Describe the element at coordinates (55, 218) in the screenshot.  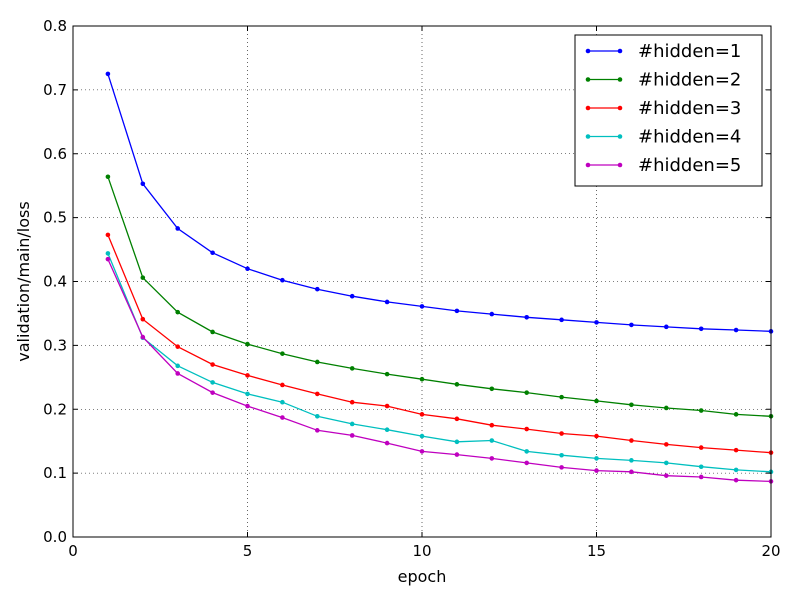
I see `y-tick-label: 0.5` at that location.